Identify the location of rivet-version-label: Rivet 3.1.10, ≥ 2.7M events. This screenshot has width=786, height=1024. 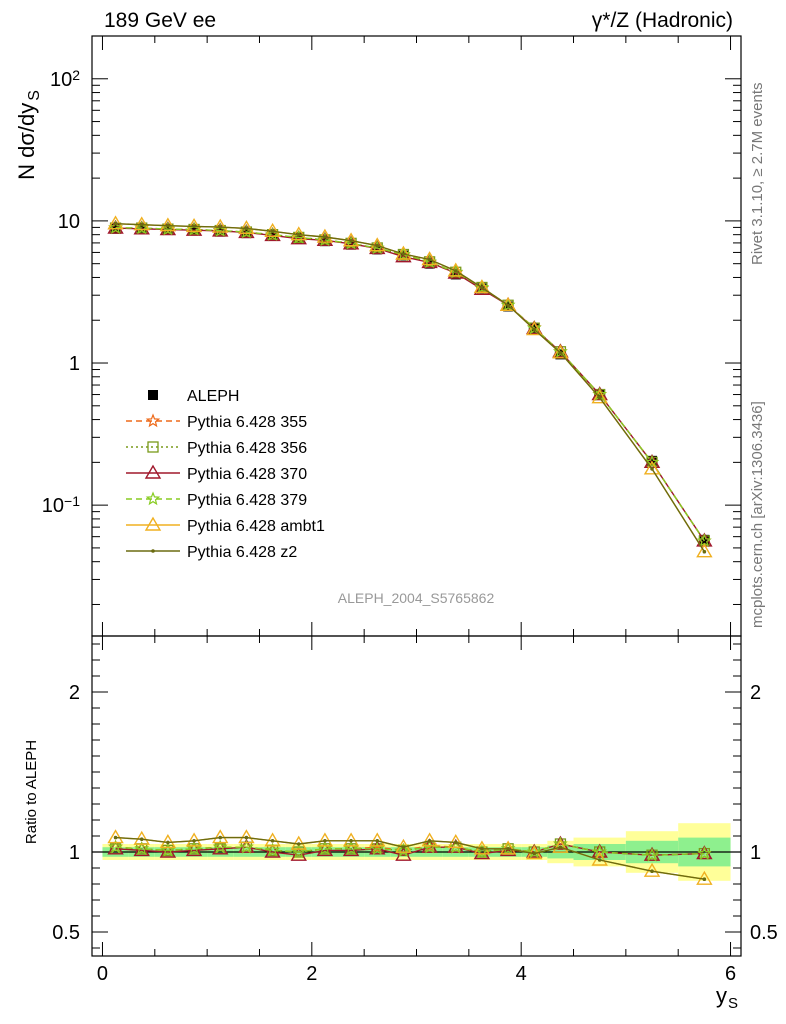
(757, 174).